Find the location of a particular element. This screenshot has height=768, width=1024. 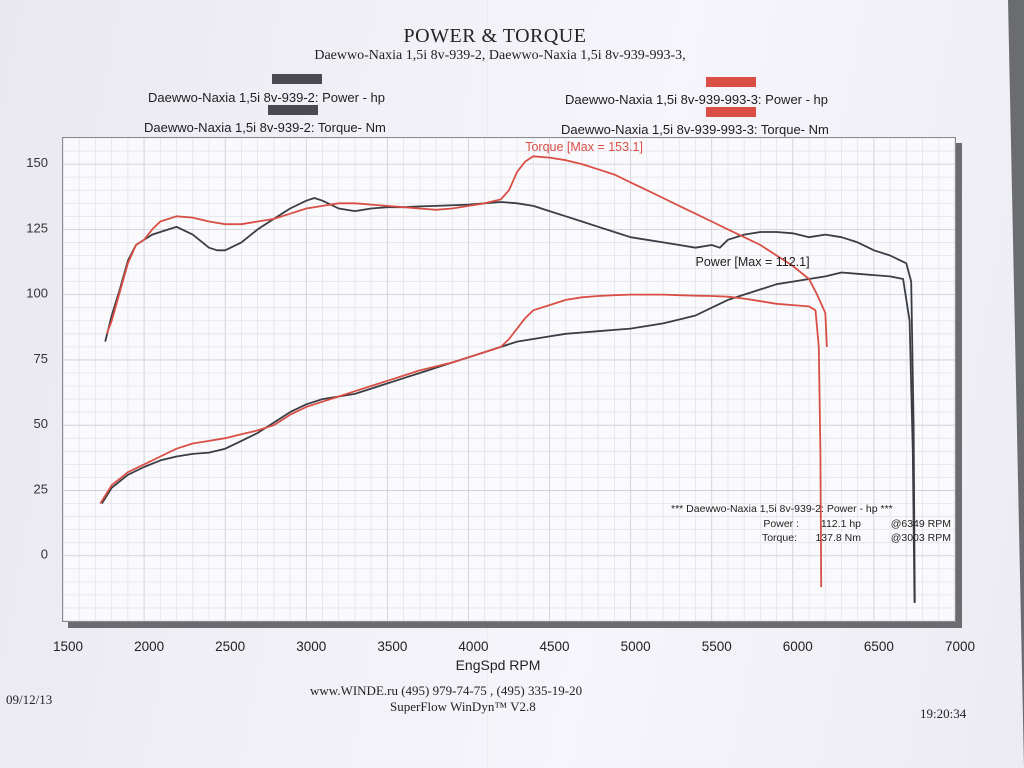

info-power-value: 112.1 hp is located at coordinates (841, 524).